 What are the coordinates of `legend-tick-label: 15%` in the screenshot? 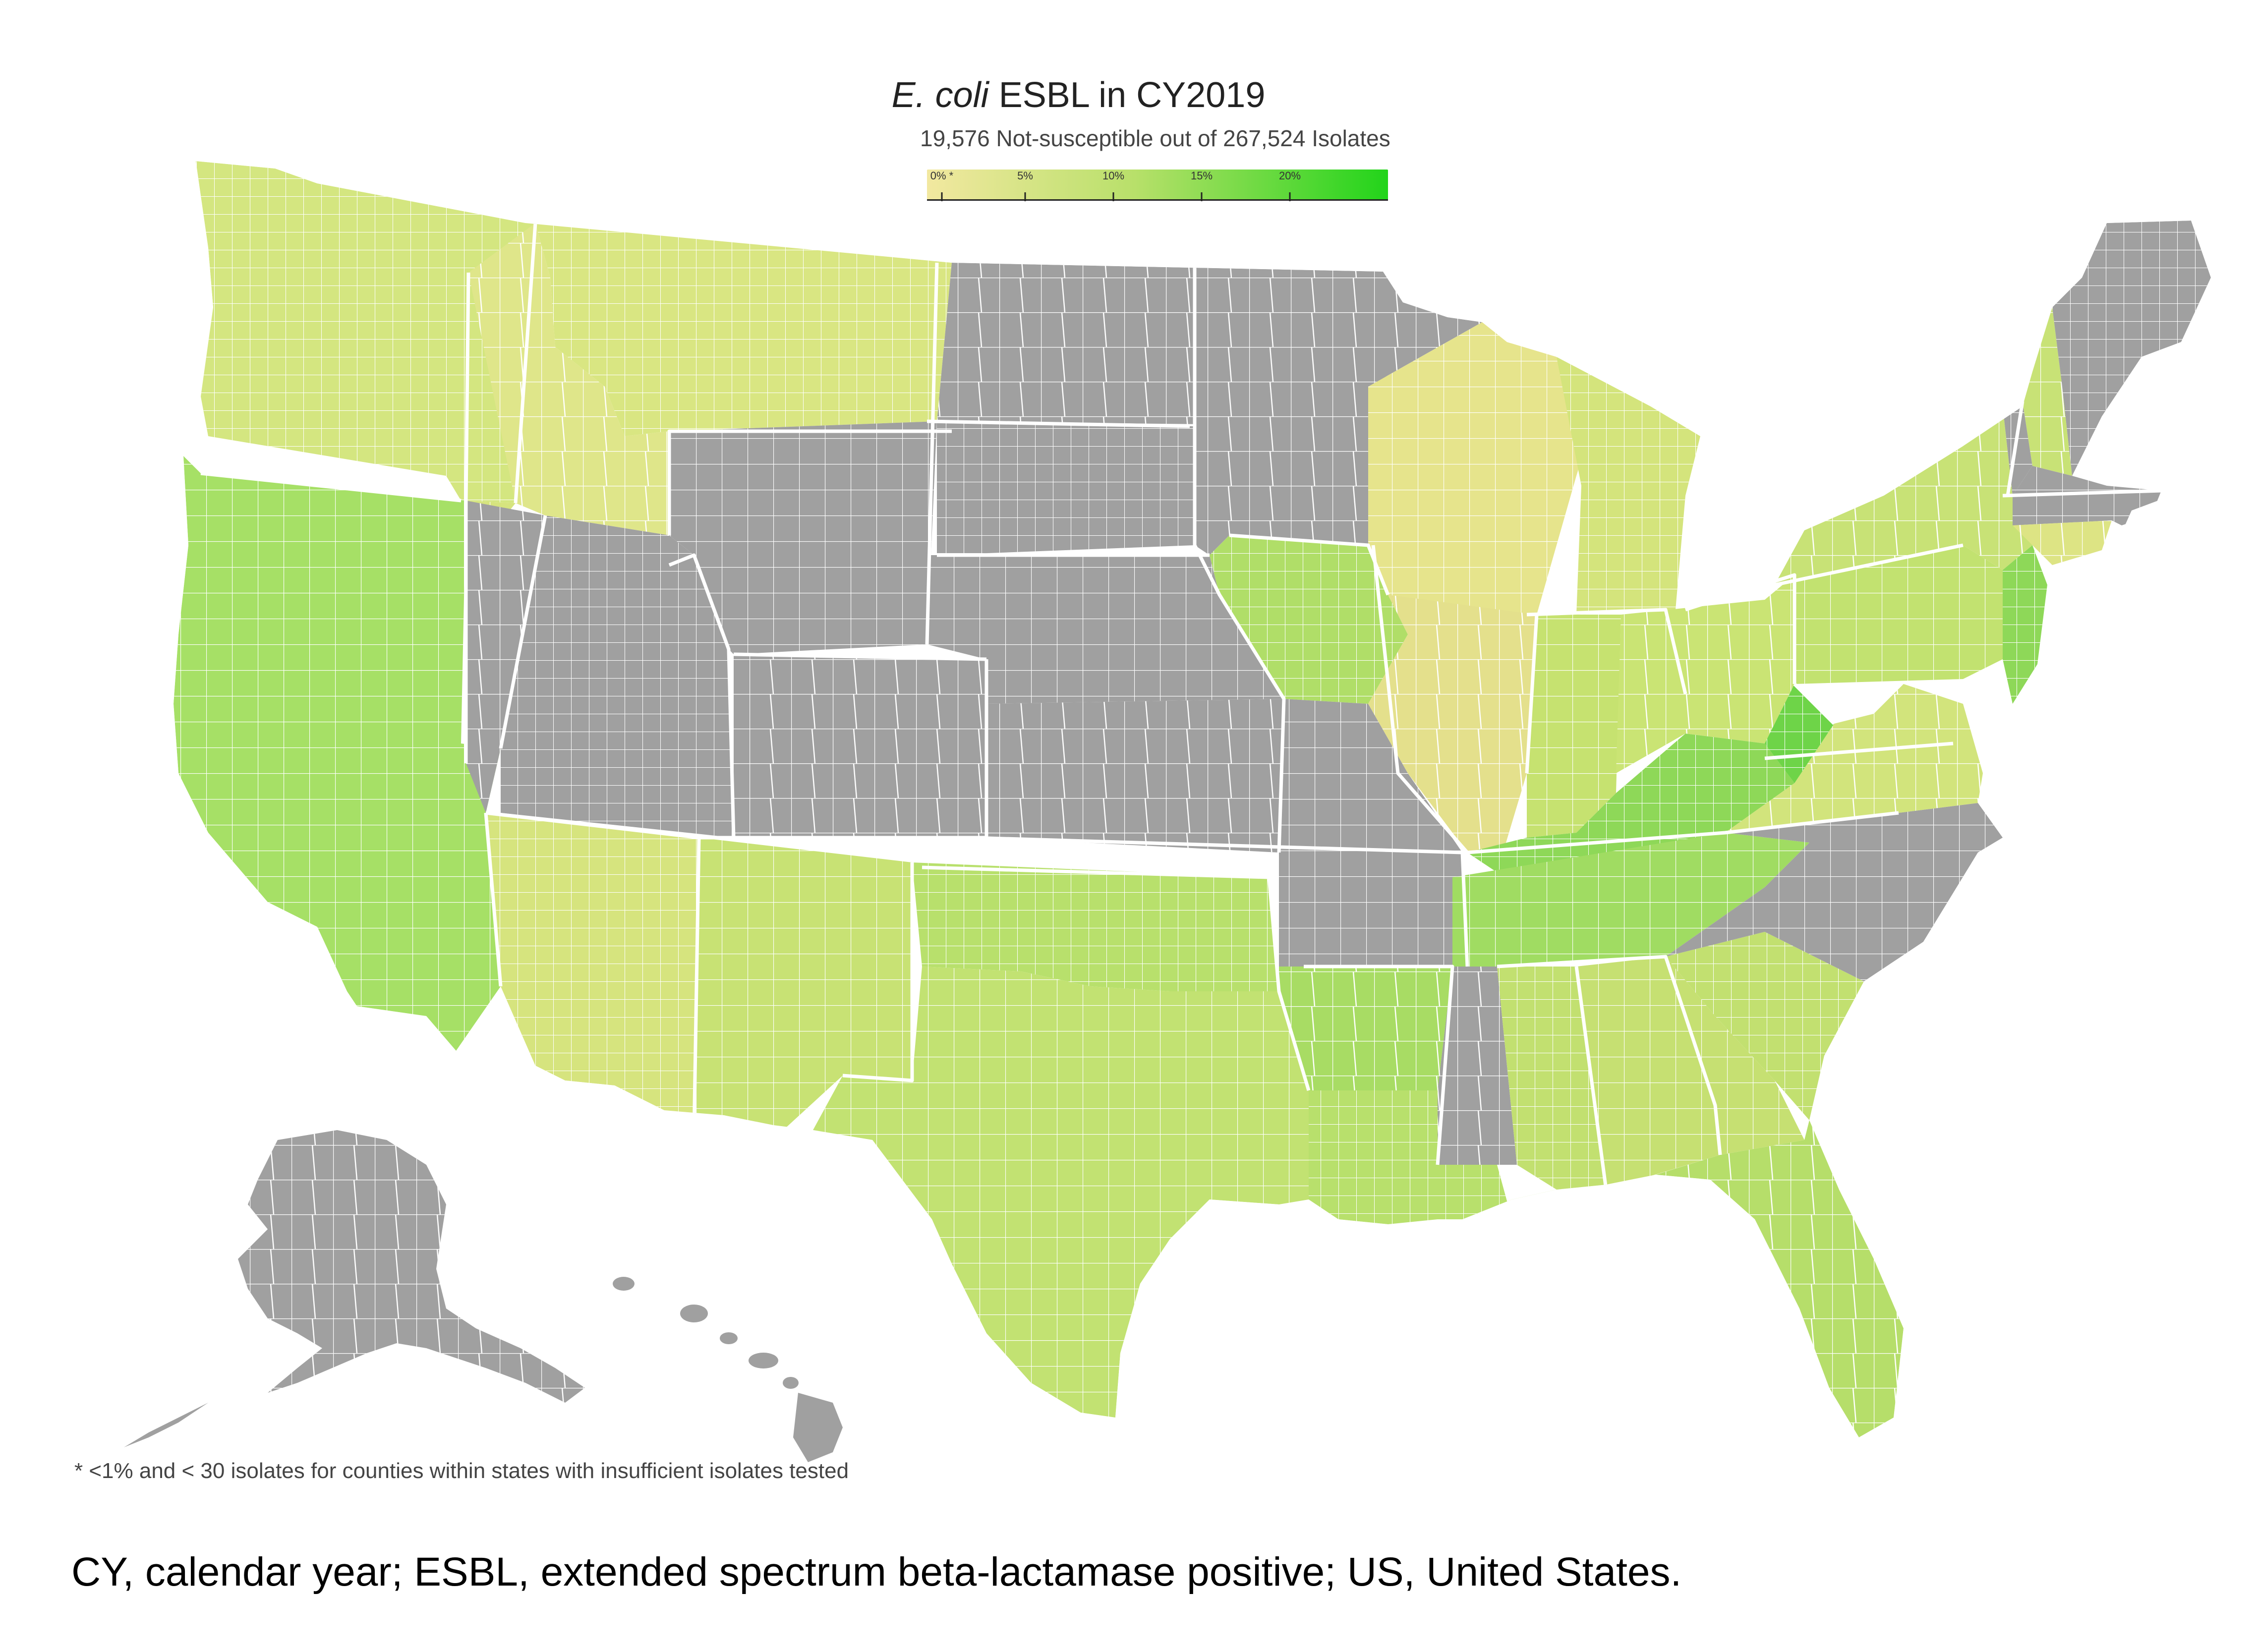 It's located at (1202, 176).